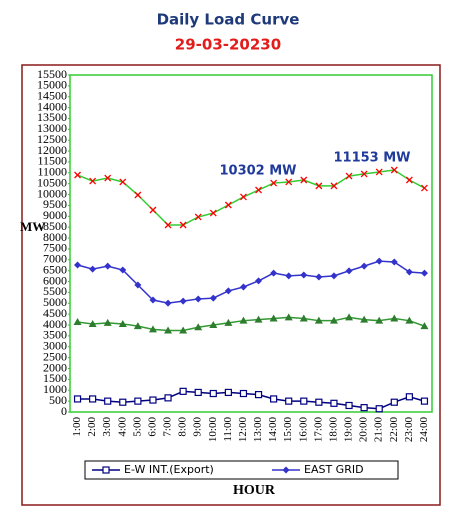 The image size is (450, 522). I want to click on x-tick-label: 23:00, so click(409, 430).